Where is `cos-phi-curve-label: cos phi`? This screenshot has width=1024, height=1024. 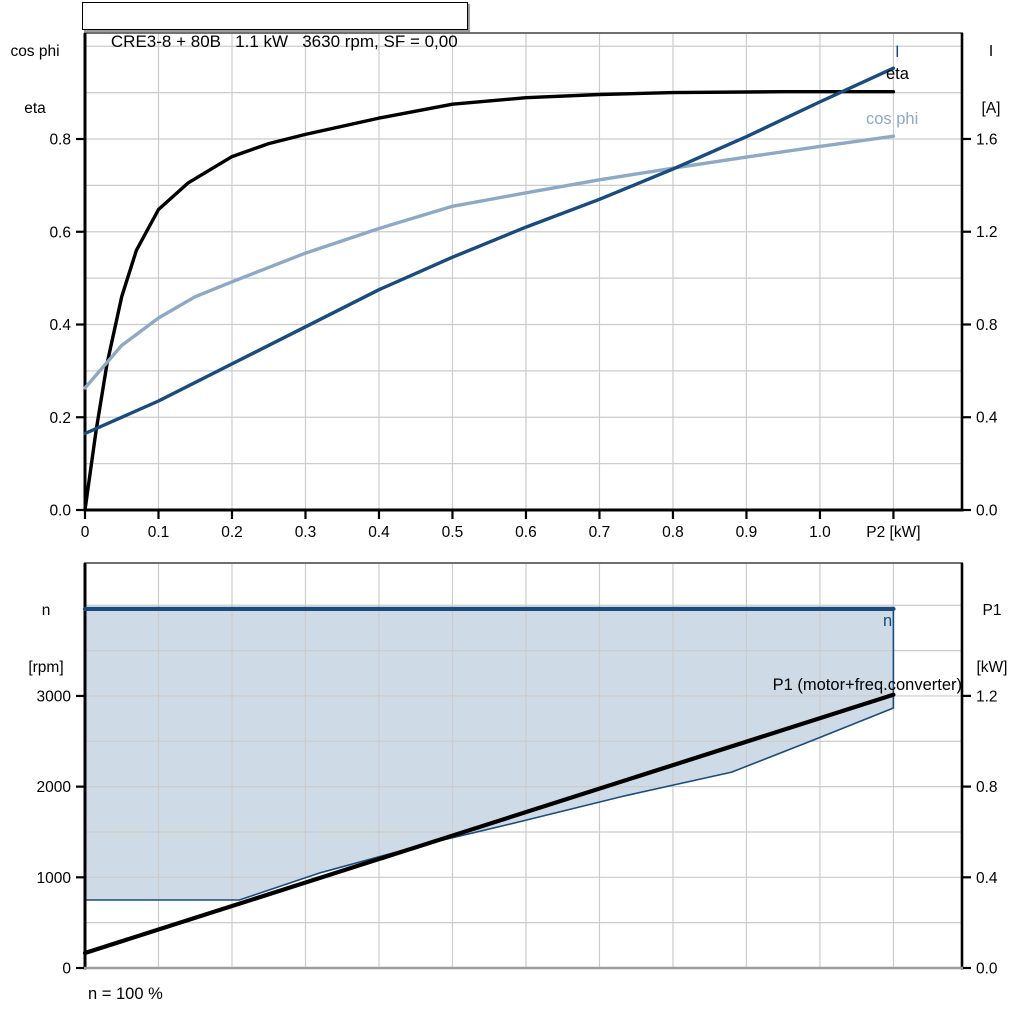
cos-phi-curve-label: cos phi is located at coordinates (892, 119).